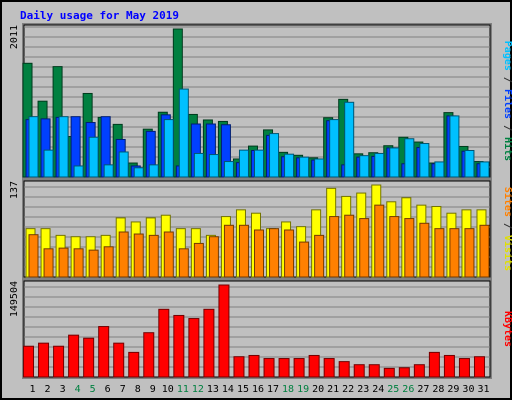 This screenshot has height=400, width=512. What do you see at coordinates (138, 389) in the screenshot?
I see `x-tick-label: 8` at bounding box center [138, 389].